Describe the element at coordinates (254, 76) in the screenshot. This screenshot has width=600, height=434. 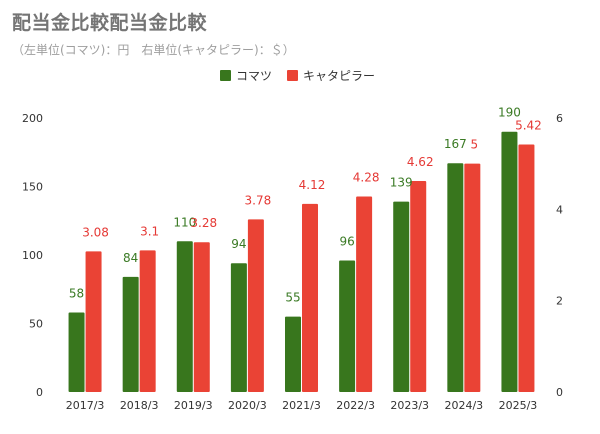
I see `legend-label-1: コマツ` at that location.